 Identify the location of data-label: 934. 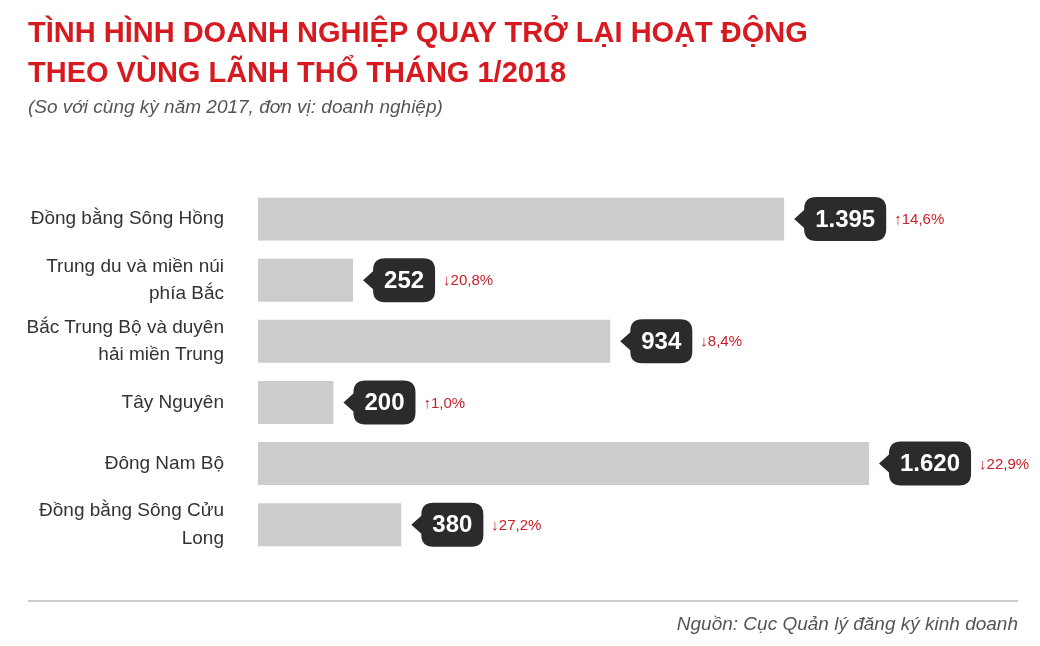
(661, 340).